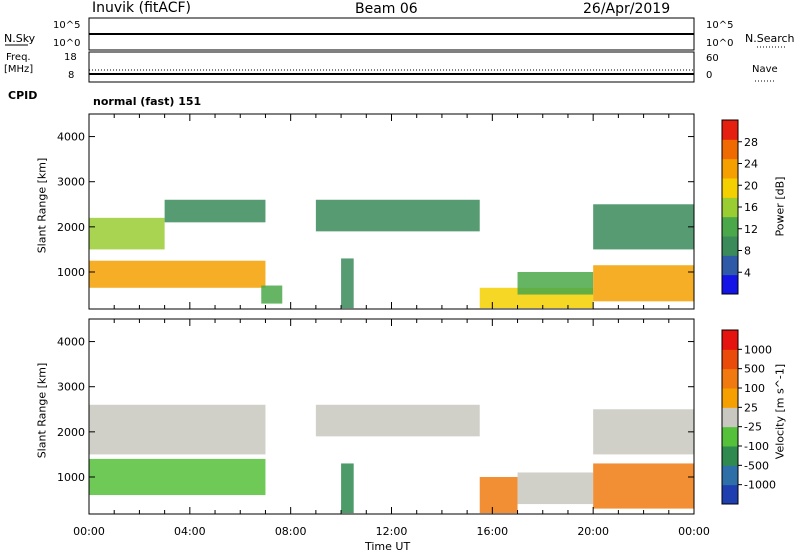  I want to click on power-colorbar-tick-label: 24, so click(751, 164).